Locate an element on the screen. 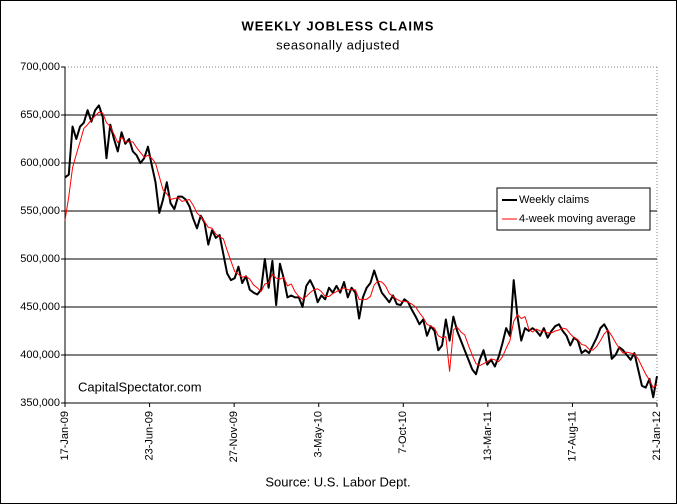 The width and height of the screenshot is (677, 504). x-tick-label: 7-Oct-10 is located at coordinates (403, 432).